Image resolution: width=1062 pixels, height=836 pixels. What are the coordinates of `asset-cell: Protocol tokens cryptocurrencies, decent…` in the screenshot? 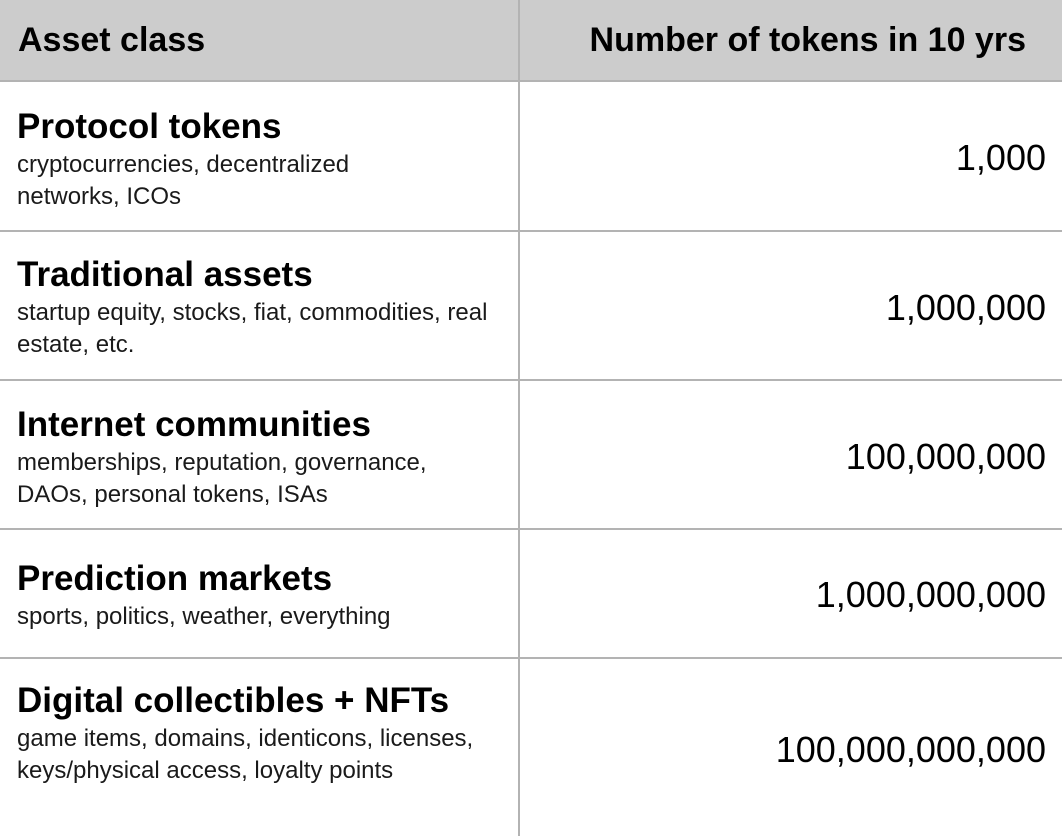 It's located at (262, 160).